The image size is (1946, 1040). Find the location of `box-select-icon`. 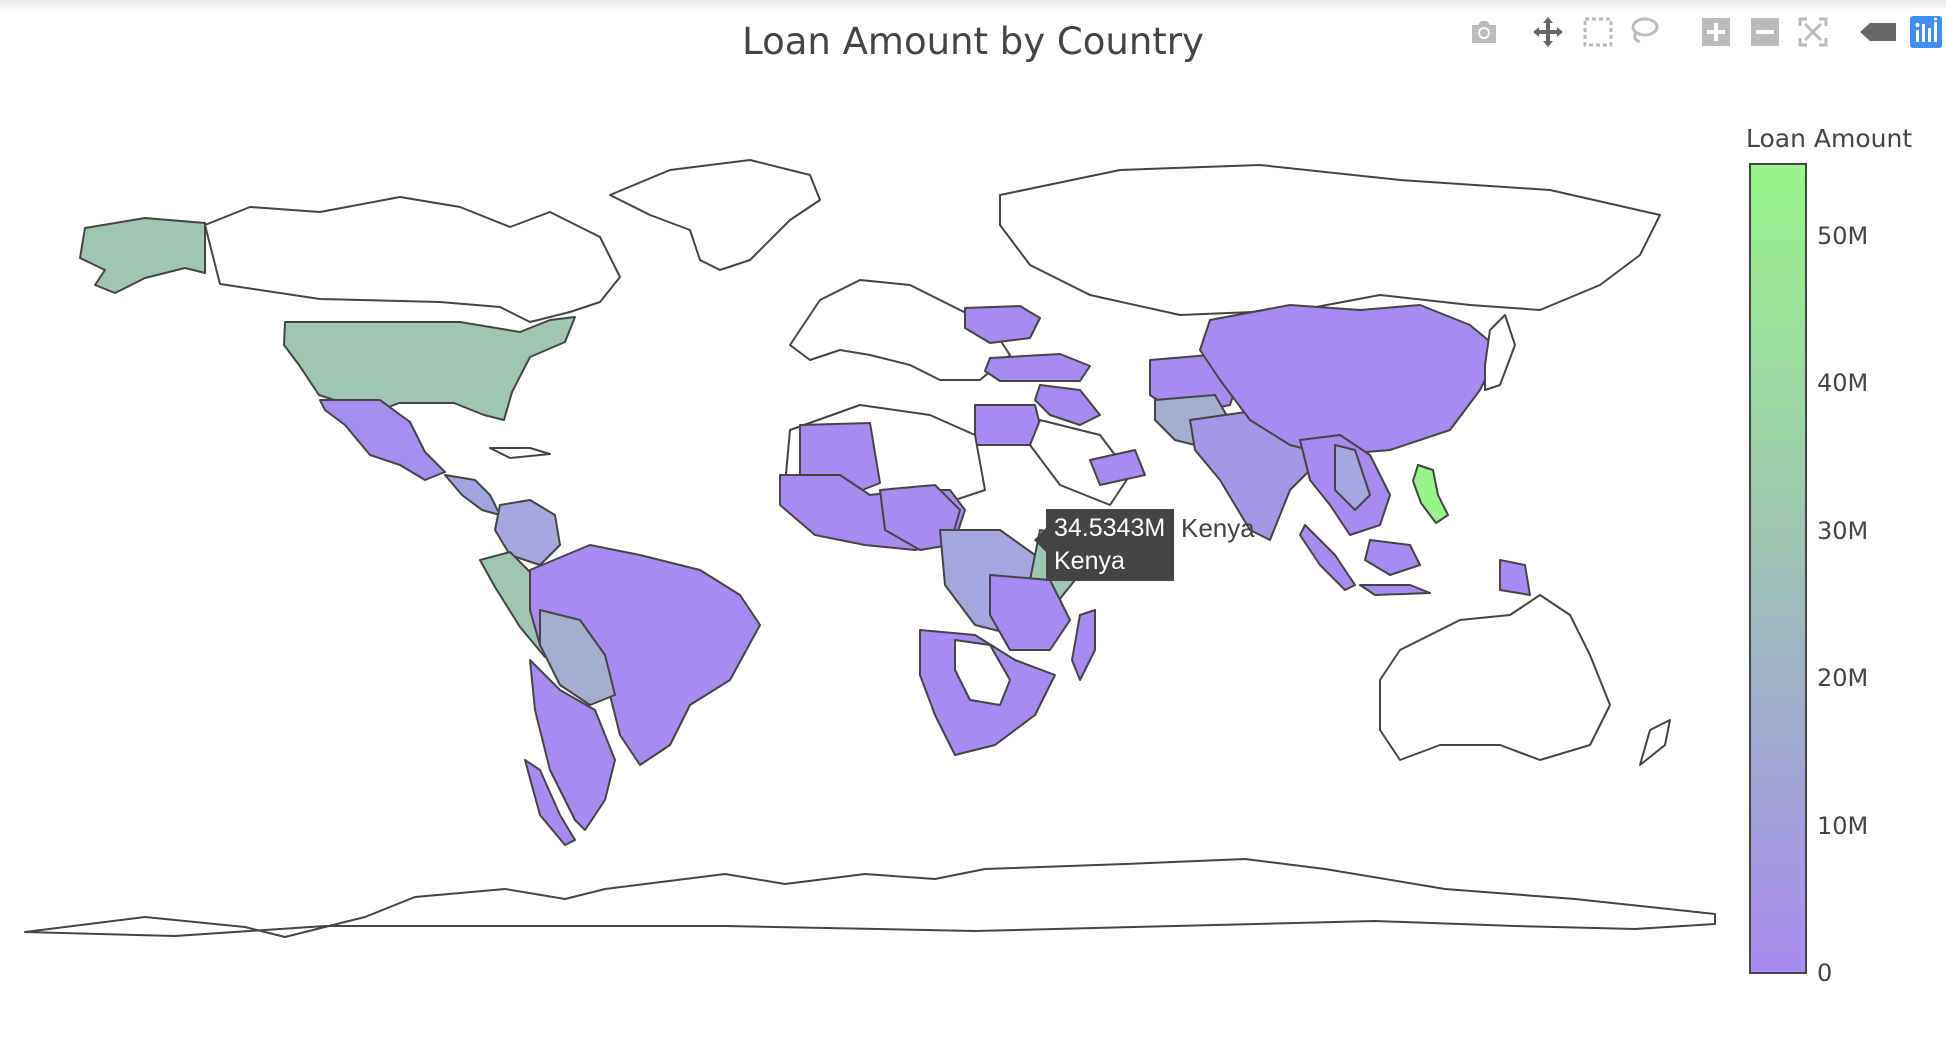

box-select-icon is located at coordinates (1598, 32).